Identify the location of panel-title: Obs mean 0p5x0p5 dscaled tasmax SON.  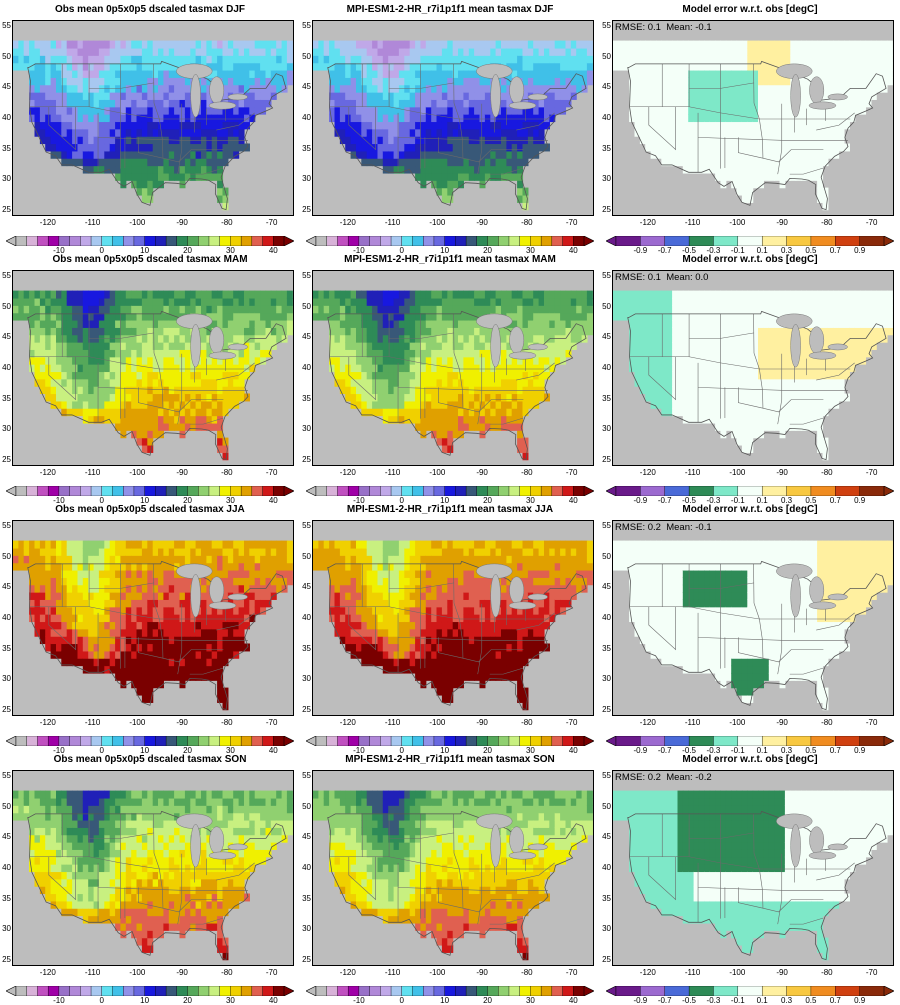
(150, 759).